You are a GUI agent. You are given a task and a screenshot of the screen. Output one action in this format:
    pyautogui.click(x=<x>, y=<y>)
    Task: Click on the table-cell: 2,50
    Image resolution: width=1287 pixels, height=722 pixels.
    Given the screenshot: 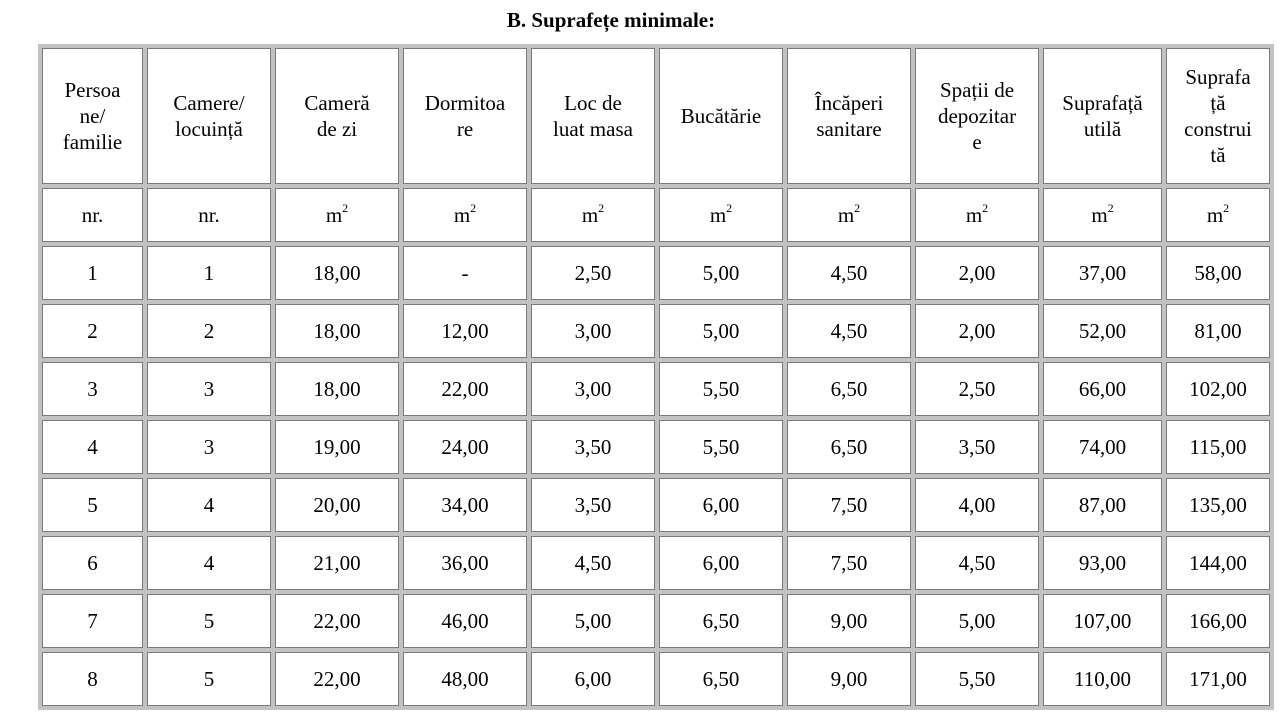 What is the action you would take?
    pyautogui.click(x=593, y=273)
    